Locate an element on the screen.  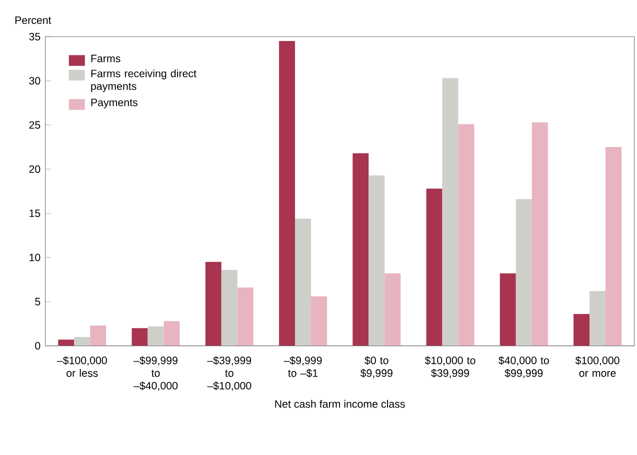
legend-label: Farms is located at coordinates (105, 58).